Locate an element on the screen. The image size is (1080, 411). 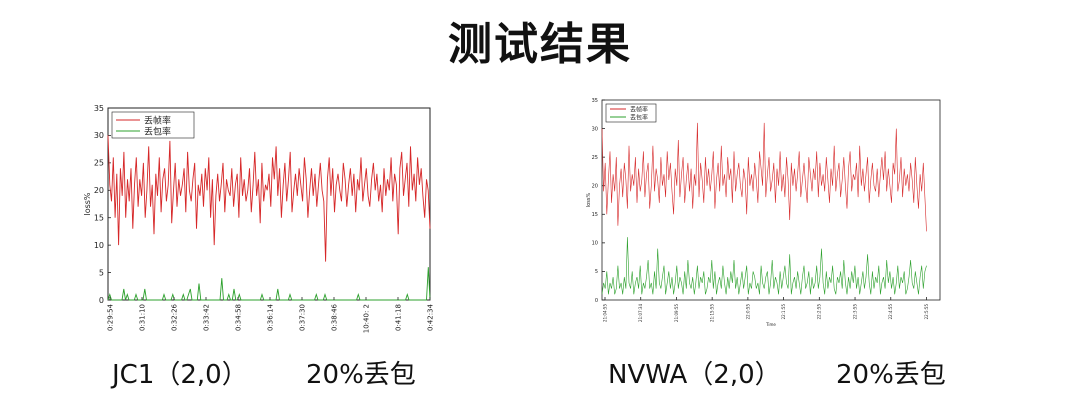
x-tick-label: 0:38:46 is located at coordinates (334, 317).